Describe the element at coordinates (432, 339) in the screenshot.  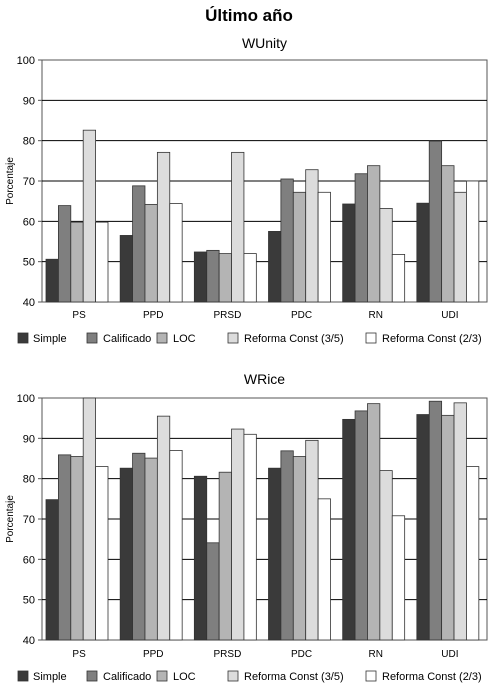
I see `legend-label: Reforma Const (2/3)` at that location.